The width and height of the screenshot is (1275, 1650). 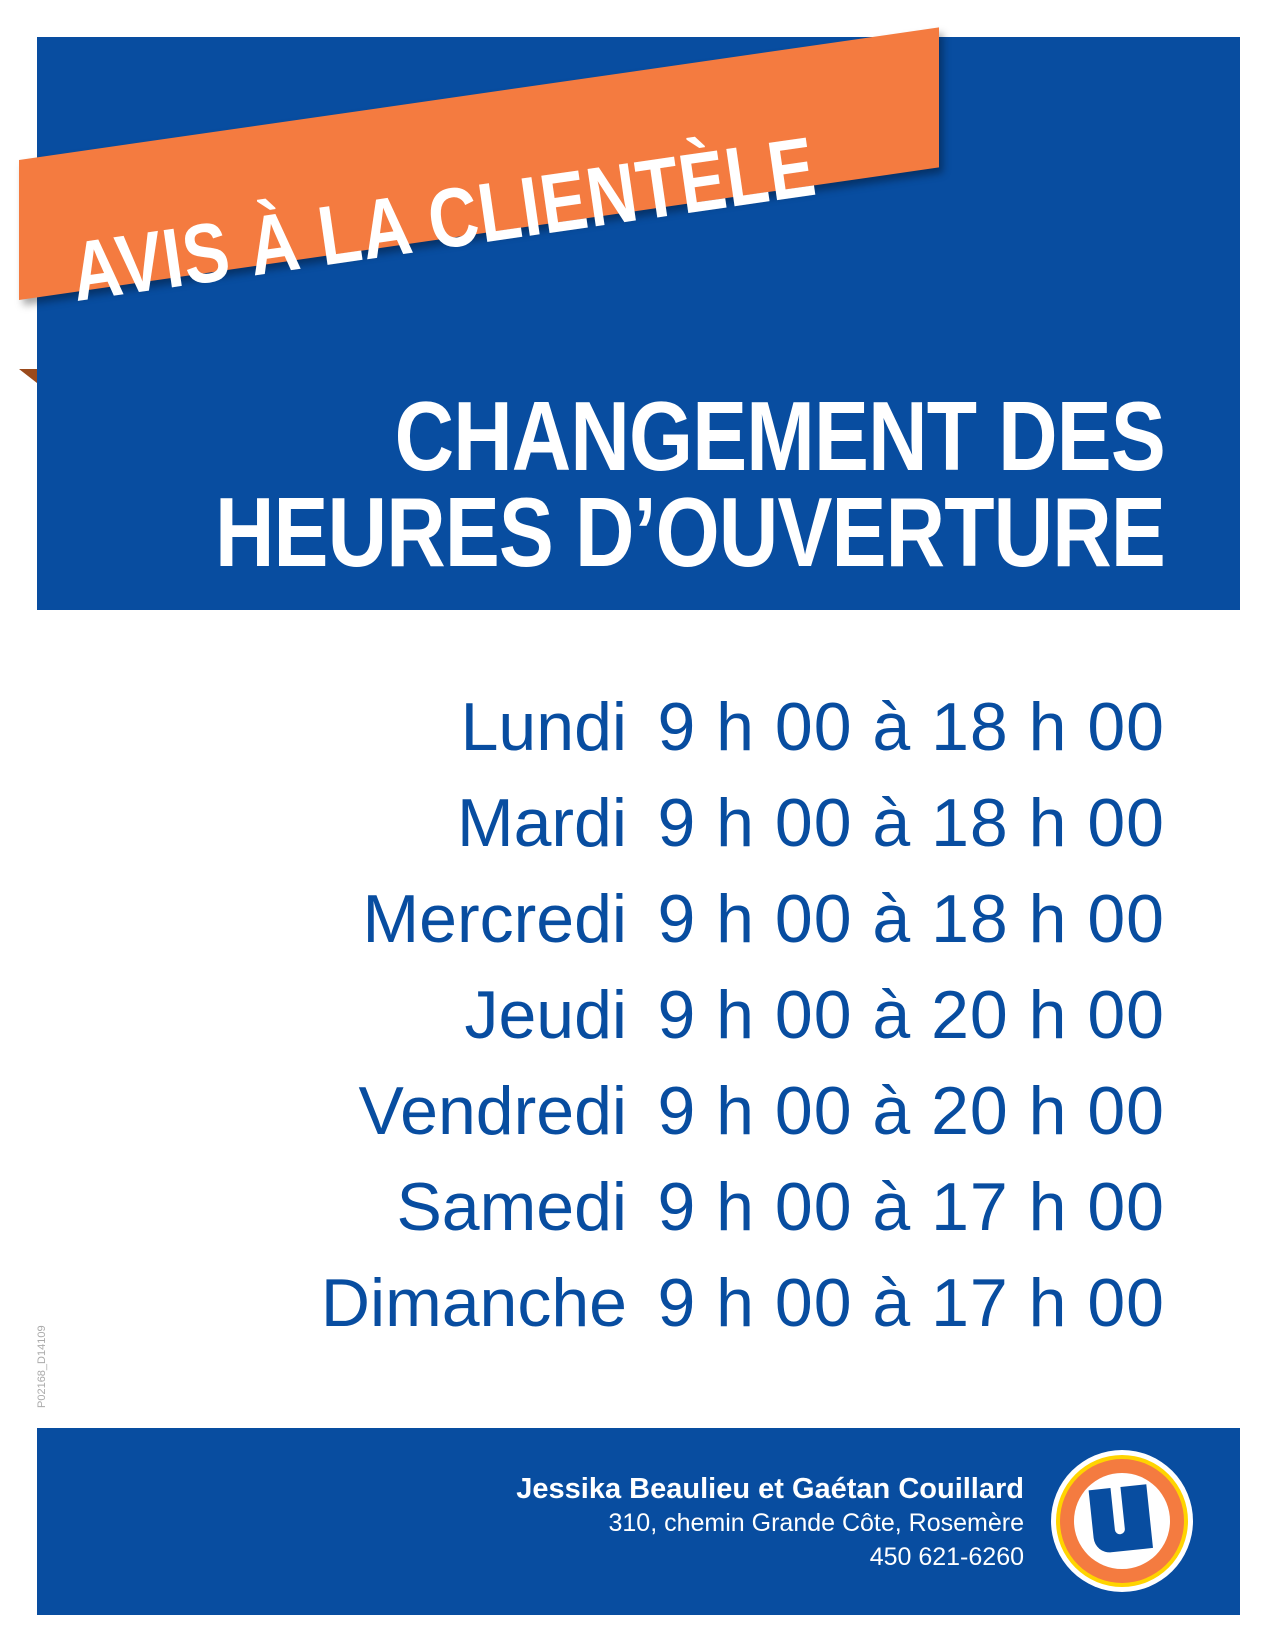 I want to click on footer-panel, so click(x=638, y=1521).